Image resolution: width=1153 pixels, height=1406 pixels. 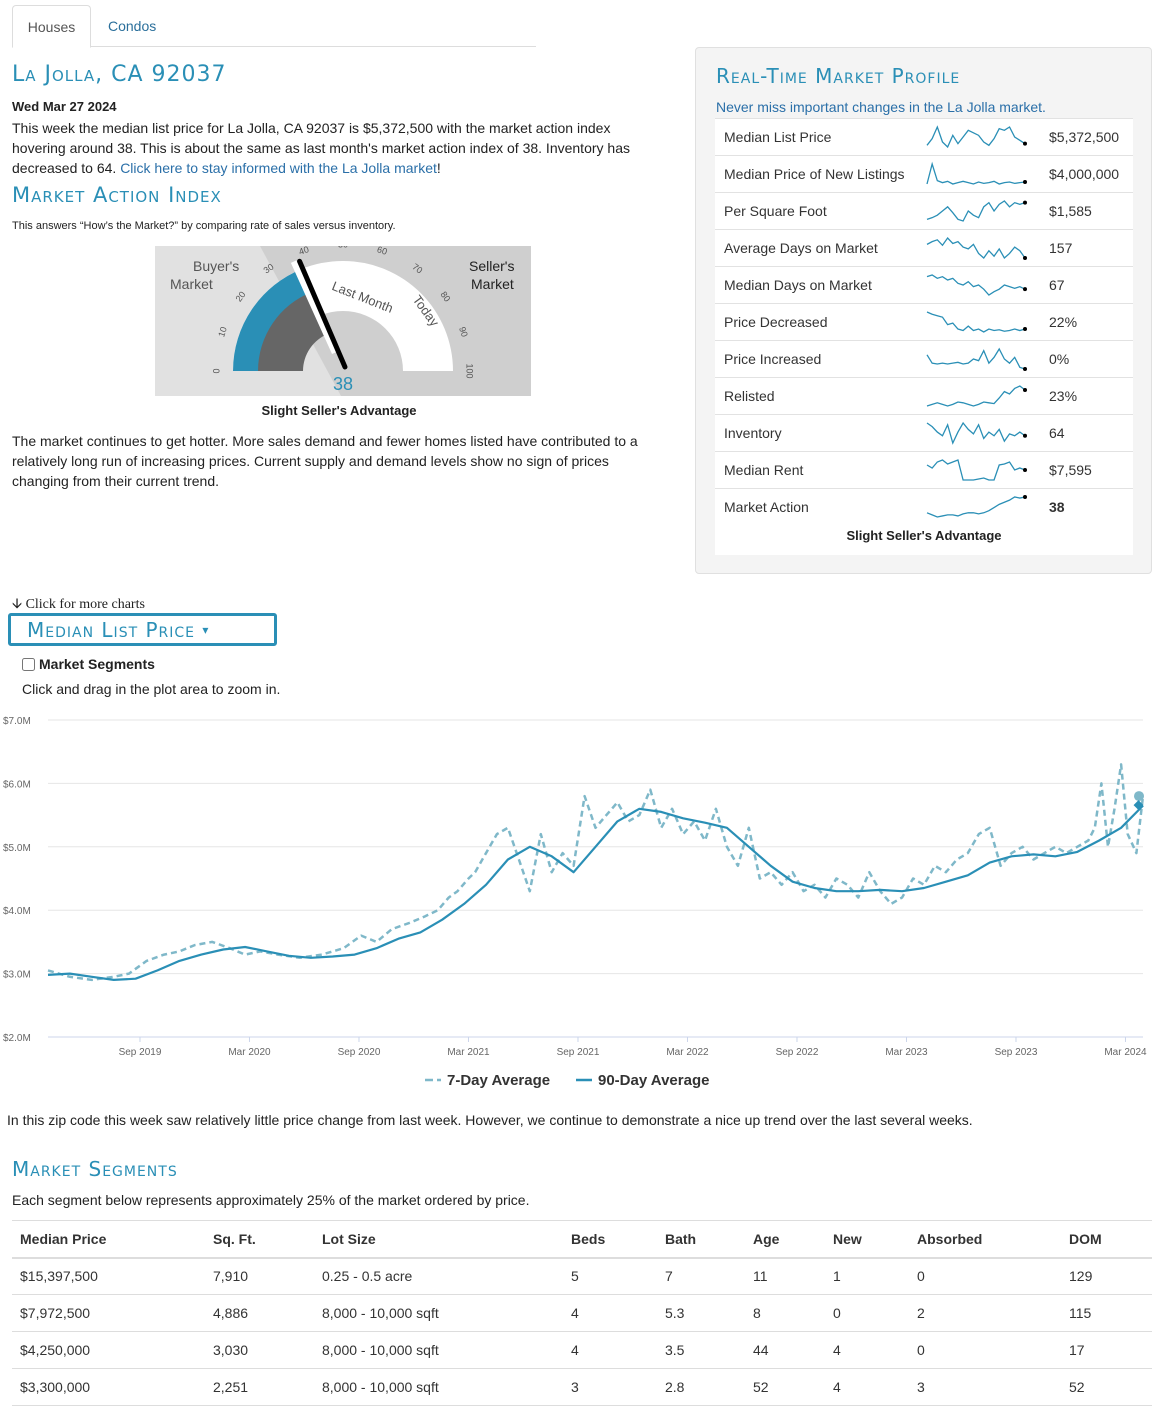 What do you see at coordinates (1057, 433) in the screenshot?
I see `market-profile-value: 64` at bounding box center [1057, 433].